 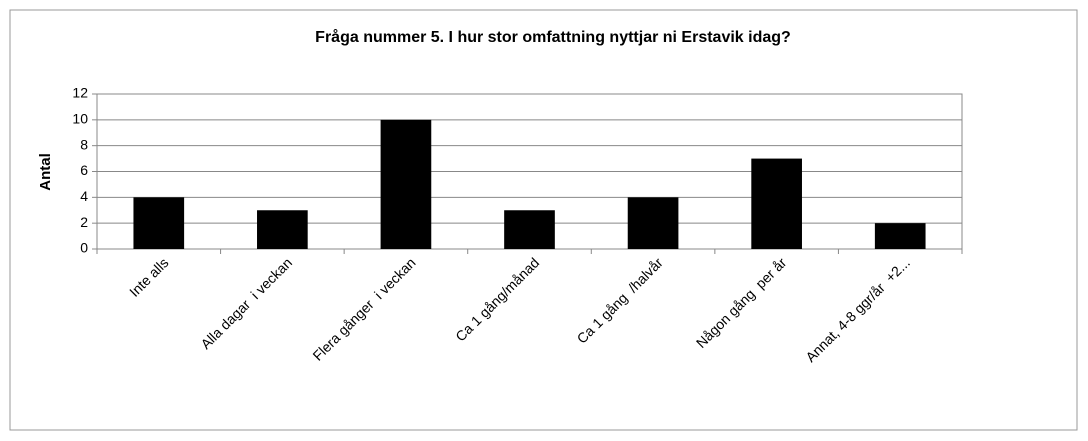 I want to click on y-axis-label: Antal, so click(x=45, y=172).